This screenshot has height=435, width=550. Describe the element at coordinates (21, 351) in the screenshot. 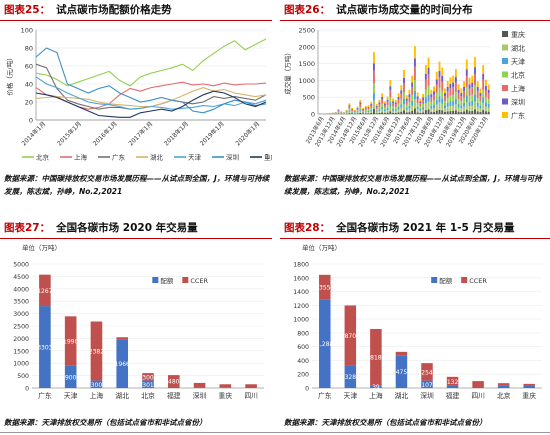

I see `y-tick-label: 1500` at that location.